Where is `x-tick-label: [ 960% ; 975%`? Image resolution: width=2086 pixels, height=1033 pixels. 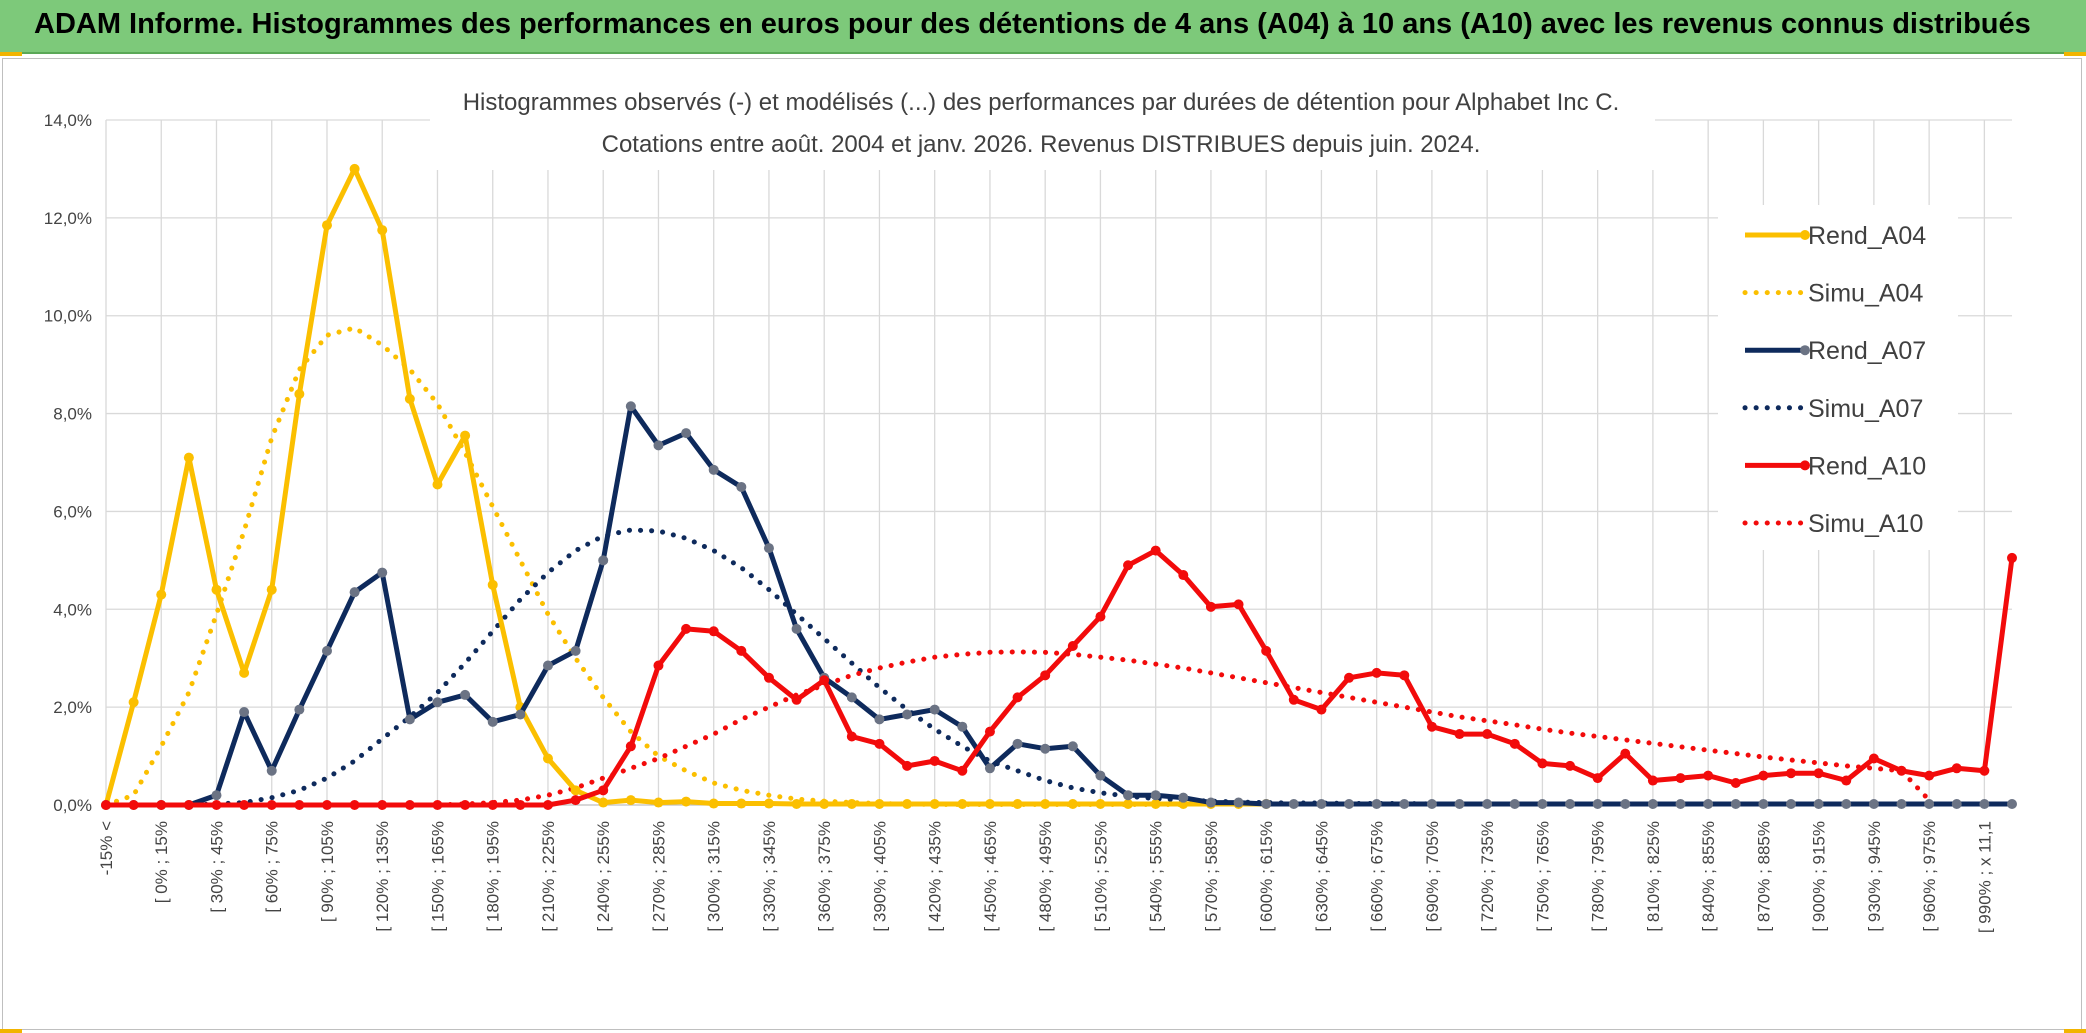 x-tick-label: [ 960% ; 975% is located at coordinates (1929, 876).